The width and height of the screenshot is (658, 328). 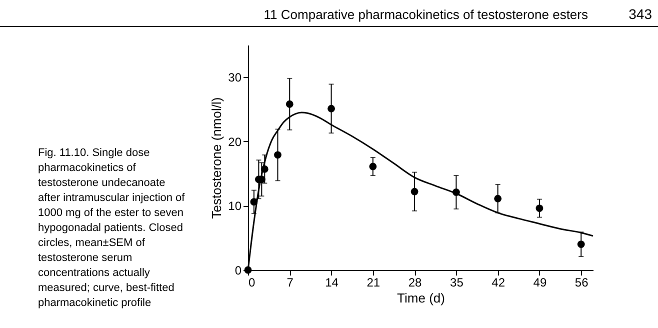 What do you see at coordinates (252, 283) in the screenshot?
I see `x-tick-label: 0` at bounding box center [252, 283].